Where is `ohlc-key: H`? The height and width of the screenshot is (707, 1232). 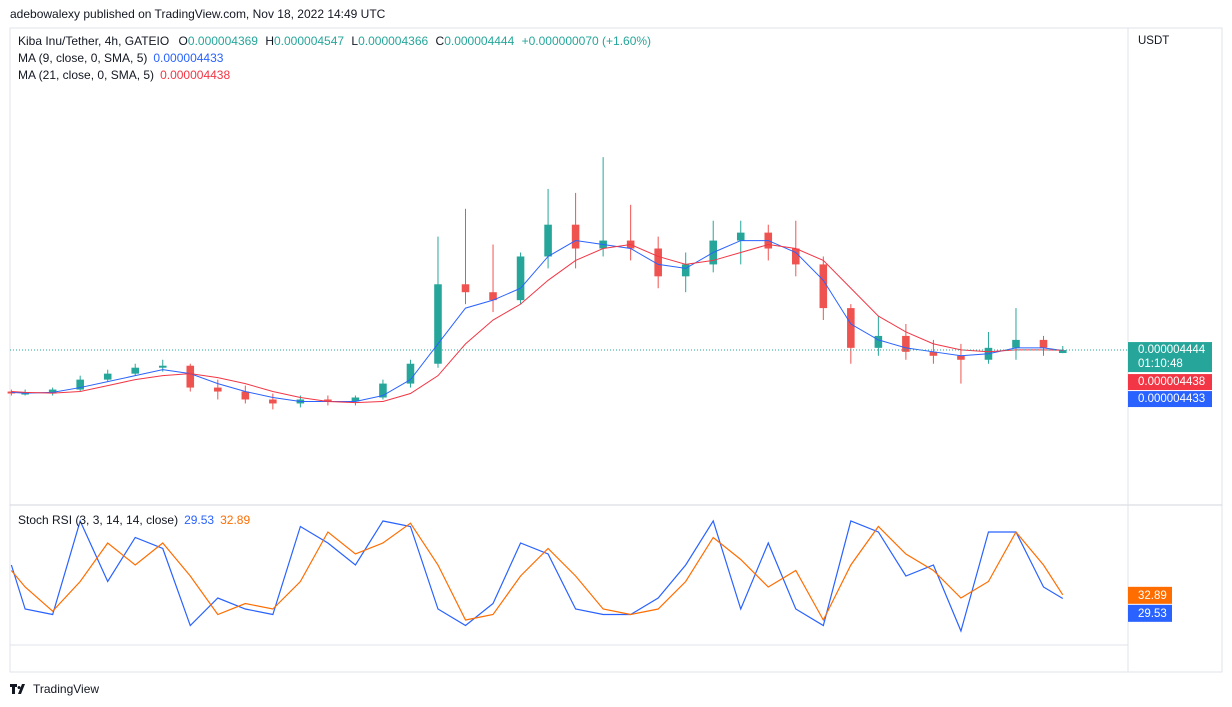
ohlc-key: H is located at coordinates (269, 41).